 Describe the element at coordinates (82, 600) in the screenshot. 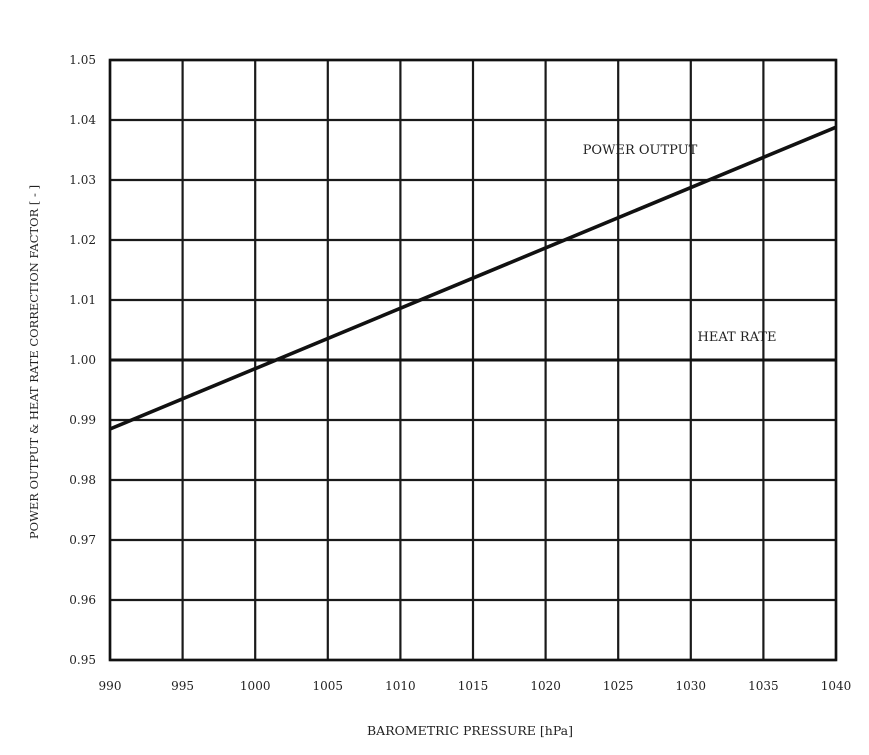

I see `y-tick-label-1: 0.96` at that location.